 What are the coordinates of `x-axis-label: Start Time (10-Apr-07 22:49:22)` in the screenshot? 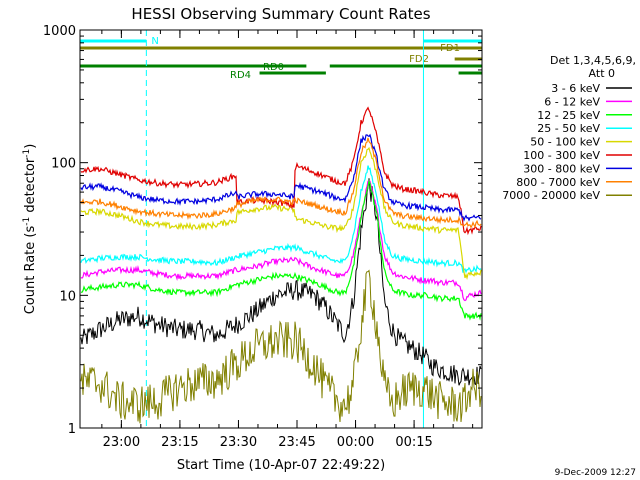 It's located at (281, 465).